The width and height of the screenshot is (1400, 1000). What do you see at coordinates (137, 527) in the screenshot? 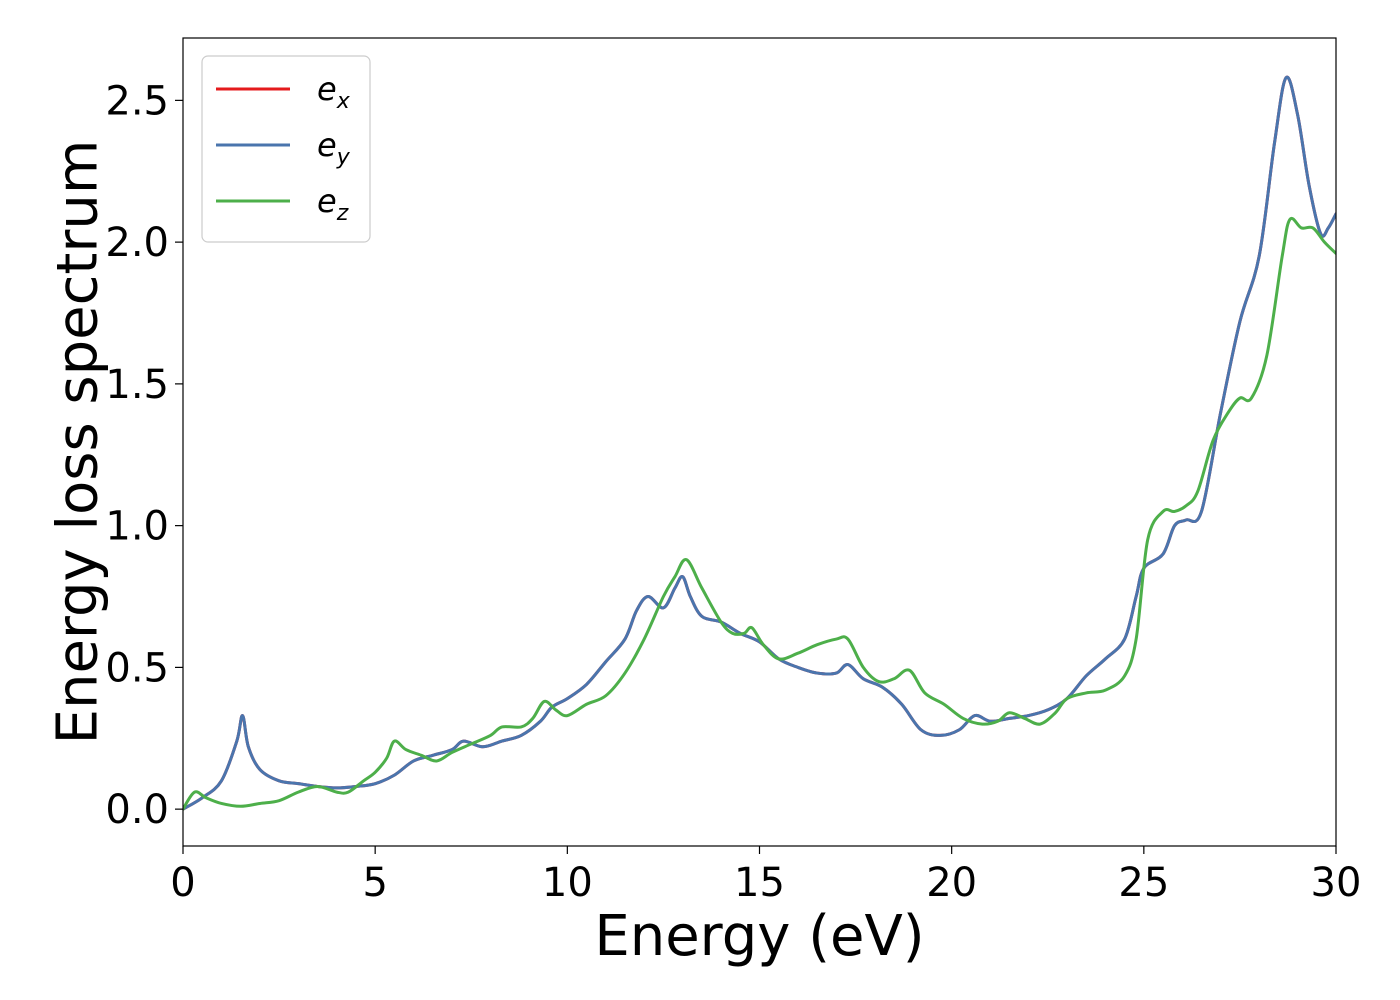
I see `y-tick-label: 1.0` at bounding box center [137, 527].